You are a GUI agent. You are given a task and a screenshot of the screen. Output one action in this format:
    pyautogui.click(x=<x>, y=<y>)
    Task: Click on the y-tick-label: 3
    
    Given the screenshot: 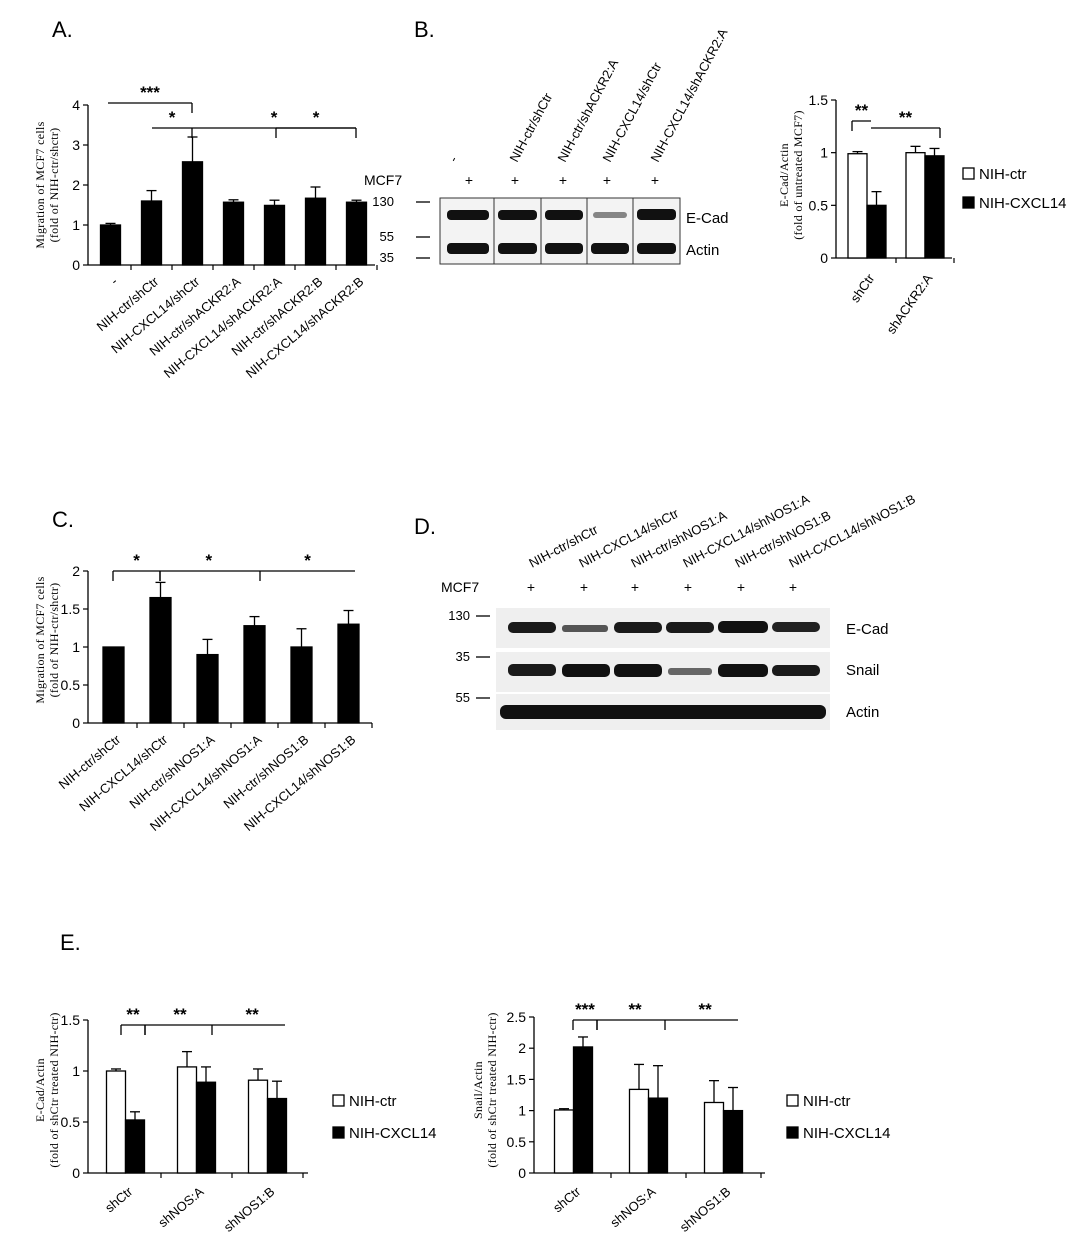 What is the action you would take?
    pyautogui.click(x=76, y=145)
    